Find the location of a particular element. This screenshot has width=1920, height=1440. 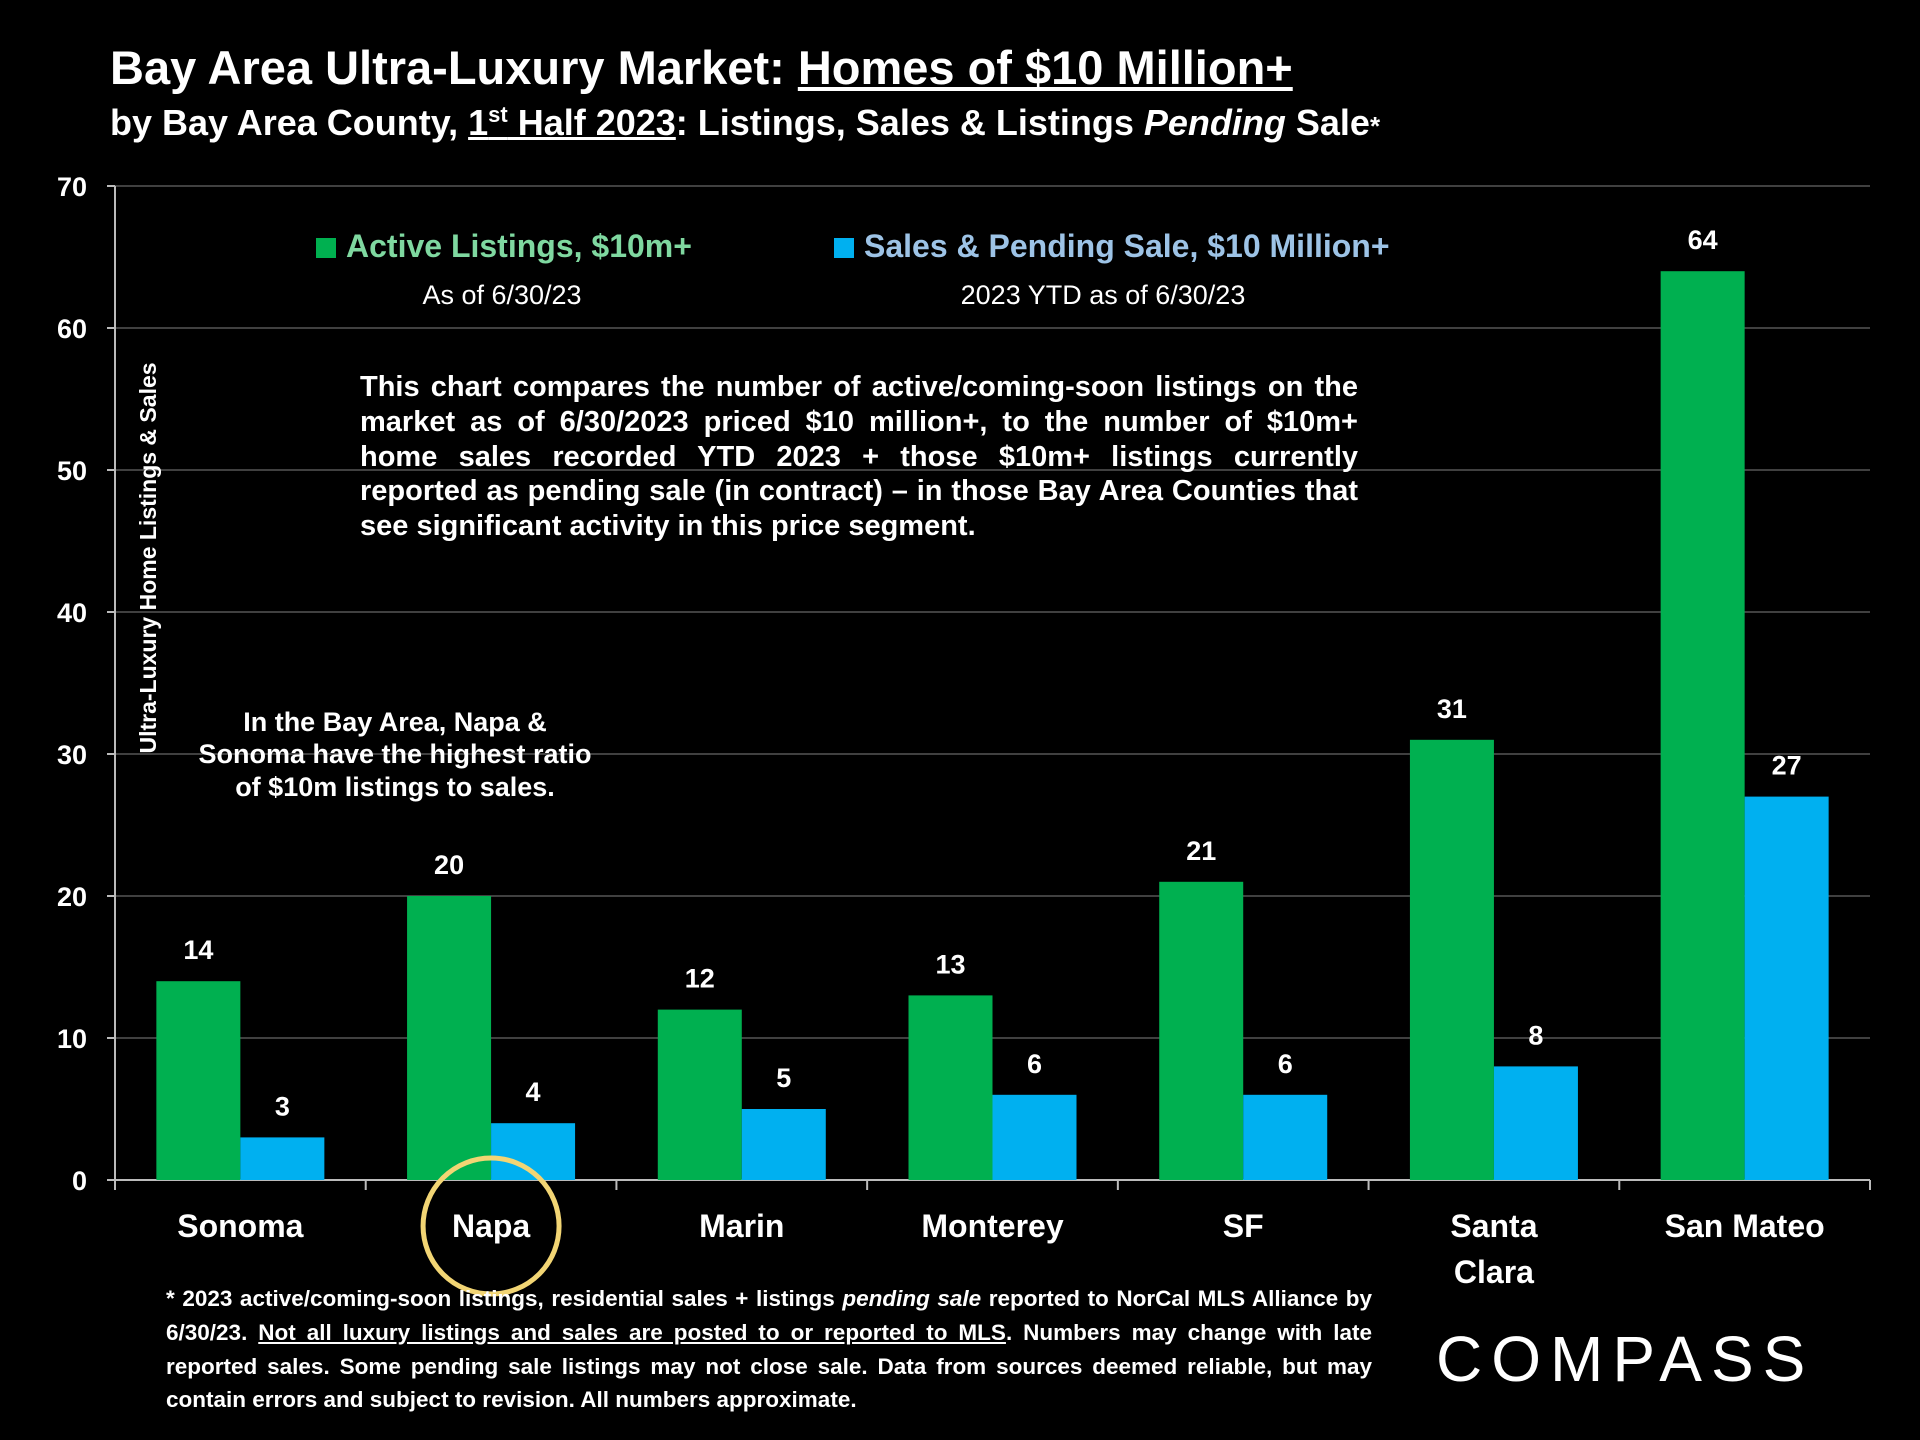

y-tick-label: 30 is located at coordinates (72, 755).